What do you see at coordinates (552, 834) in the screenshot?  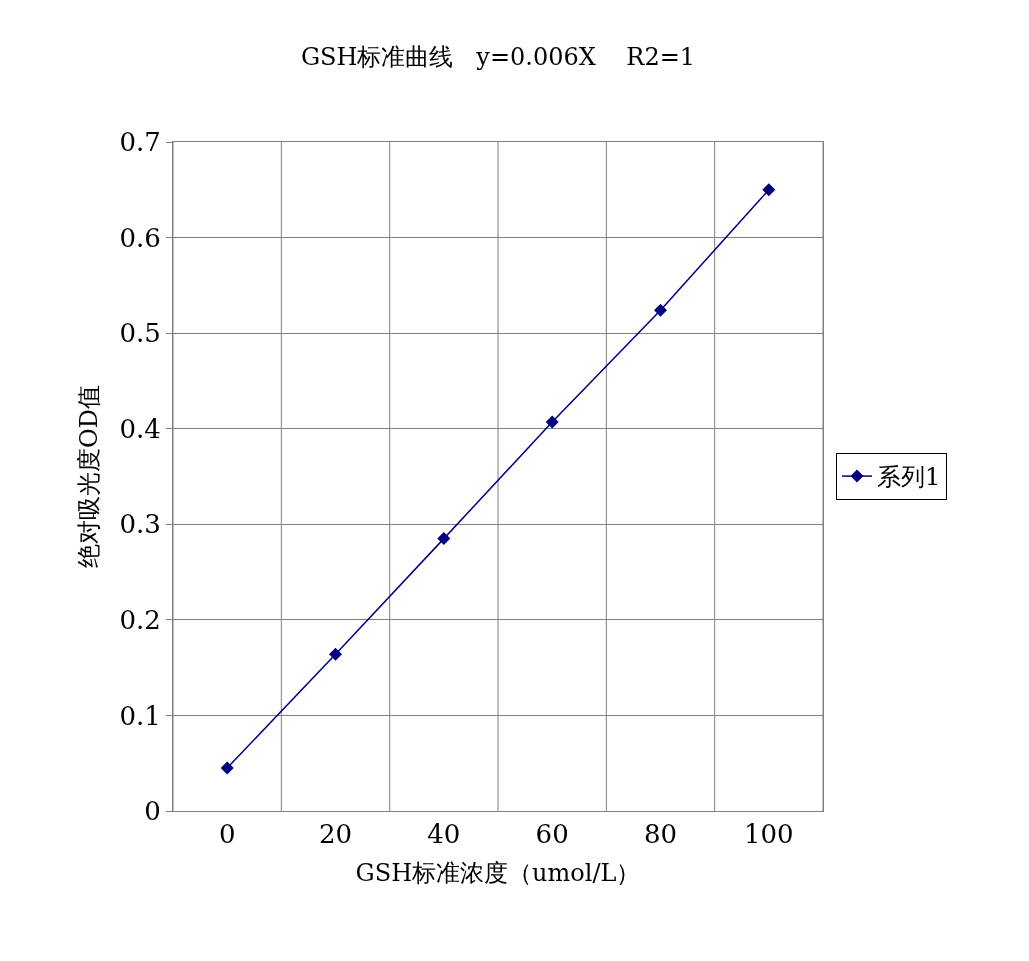 I see `x-tick-label: 60` at bounding box center [552, 834].